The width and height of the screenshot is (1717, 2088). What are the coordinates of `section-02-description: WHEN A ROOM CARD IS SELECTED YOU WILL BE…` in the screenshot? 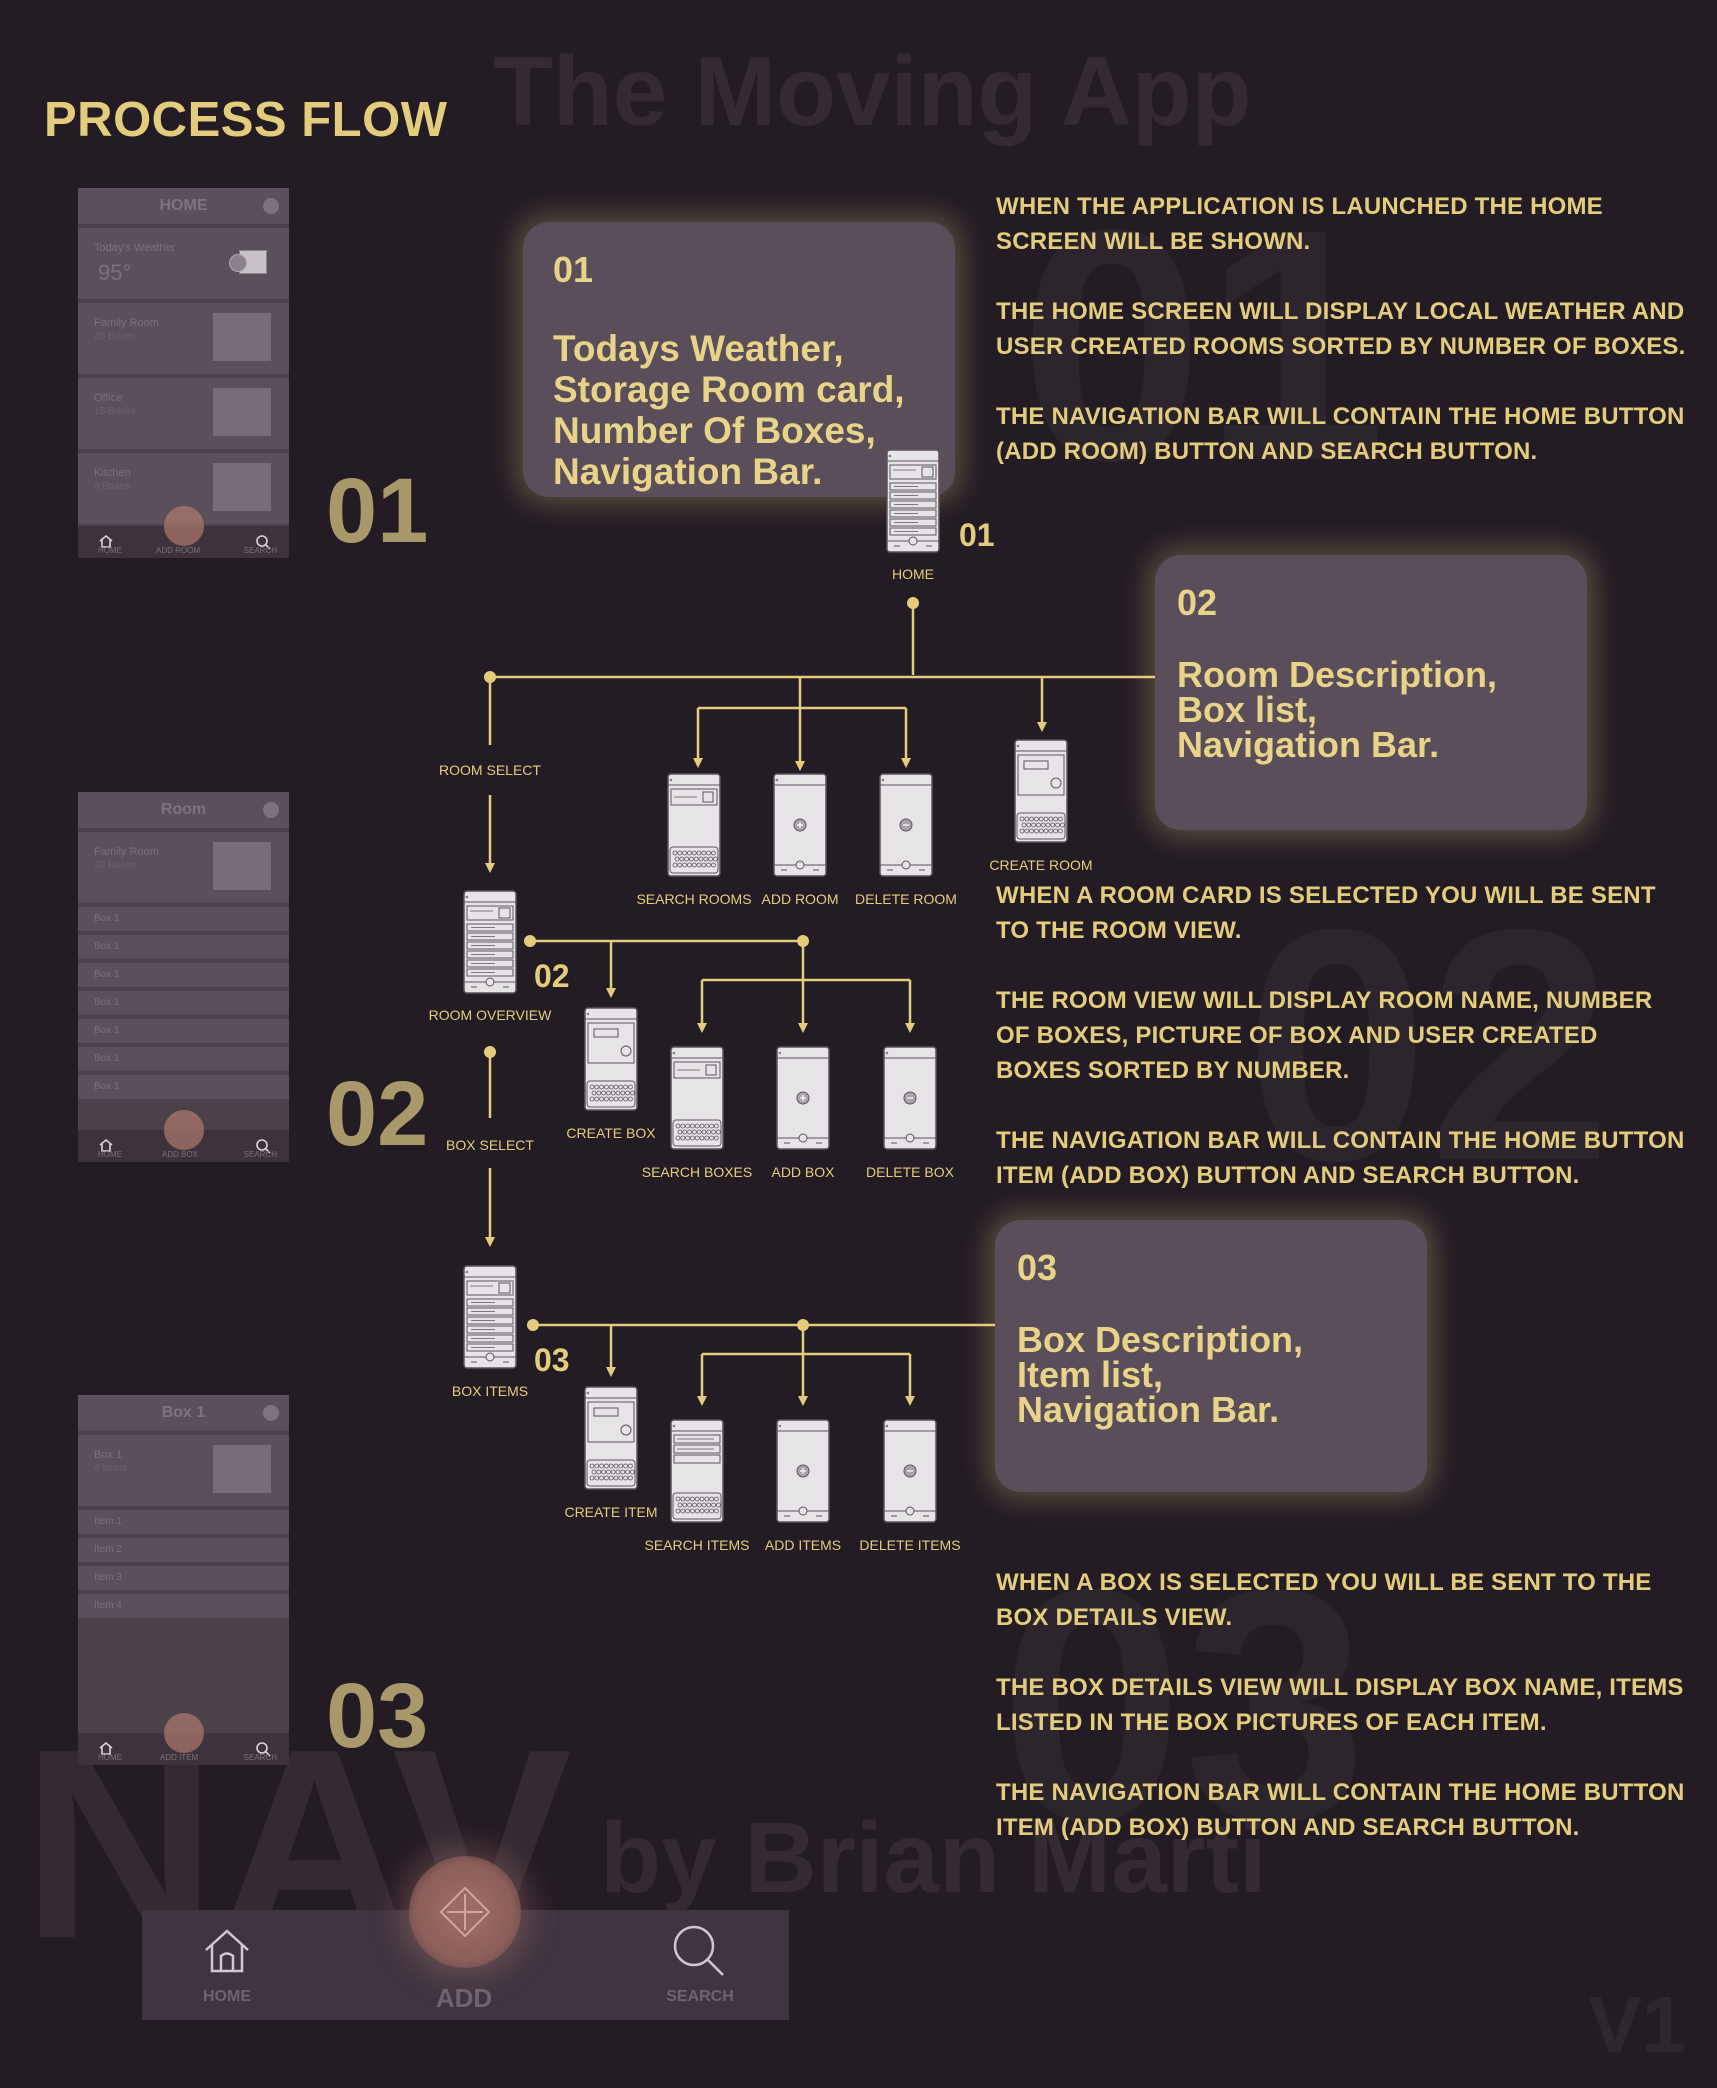 It's located at (1341, 1035).